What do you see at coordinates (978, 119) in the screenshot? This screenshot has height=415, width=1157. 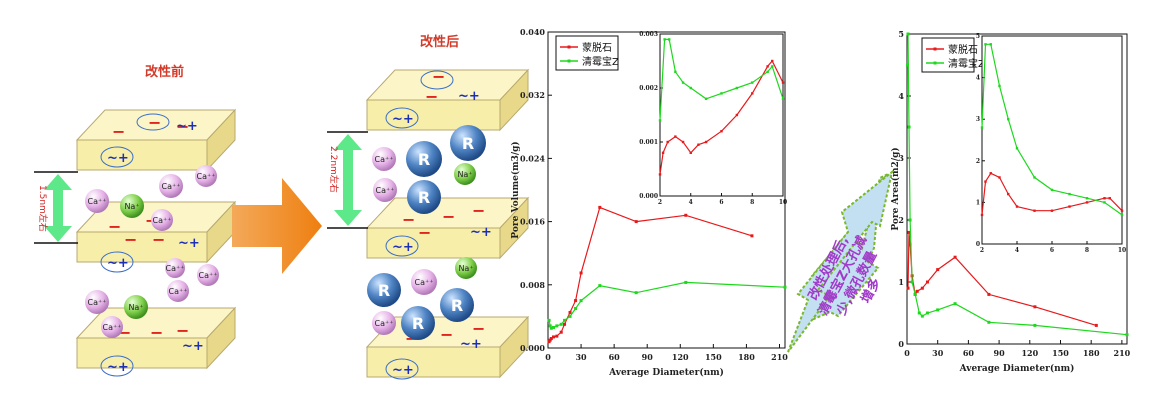 I see `inset-y-tick-label: 3` at bounding box center [978, 119].